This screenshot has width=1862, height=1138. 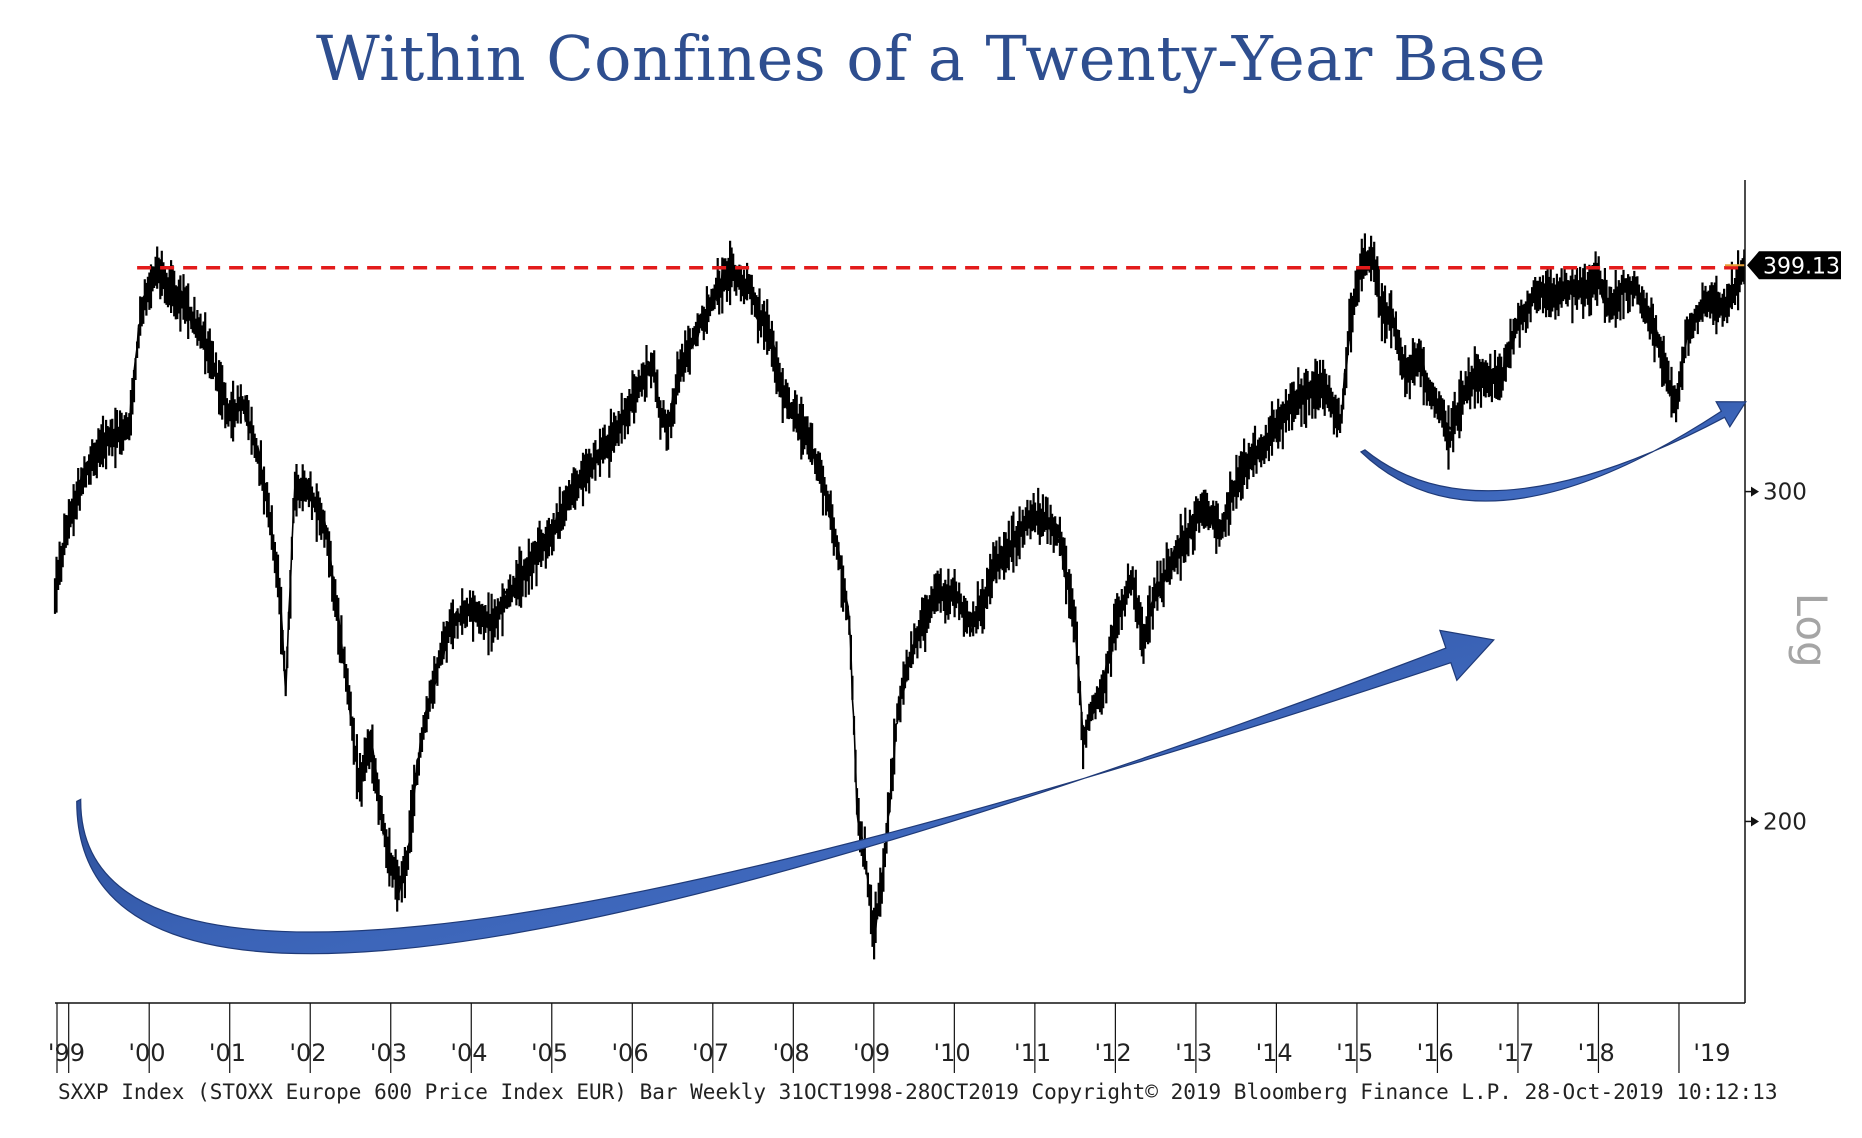 I want to click on x-tick-label: '02, so click(x=307, y=1053).